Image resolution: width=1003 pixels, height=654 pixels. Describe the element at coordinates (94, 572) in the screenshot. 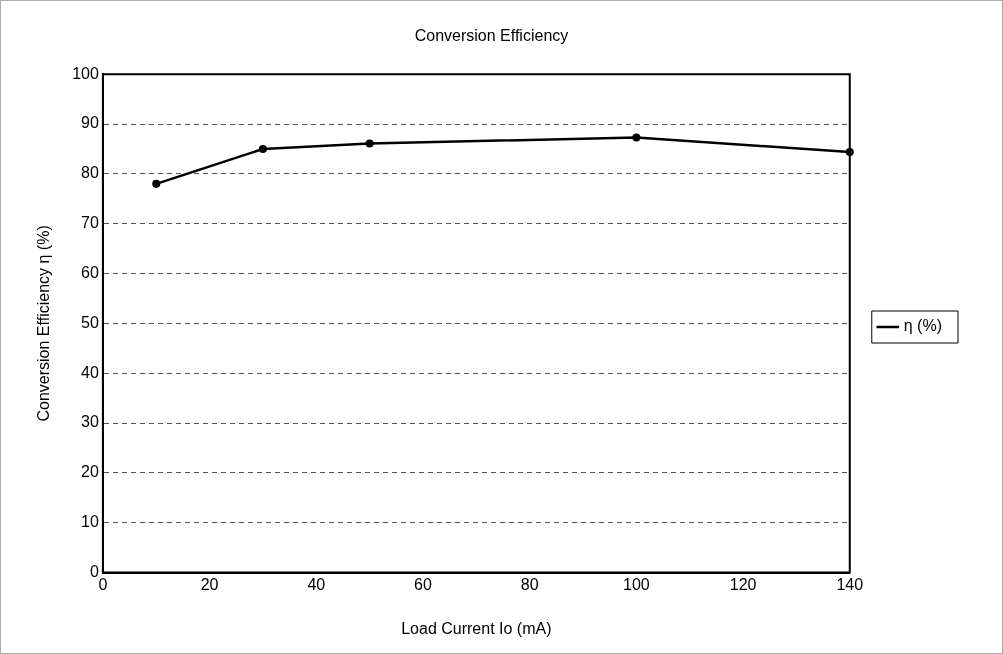

I see `y-tick-label: 0` at that location.